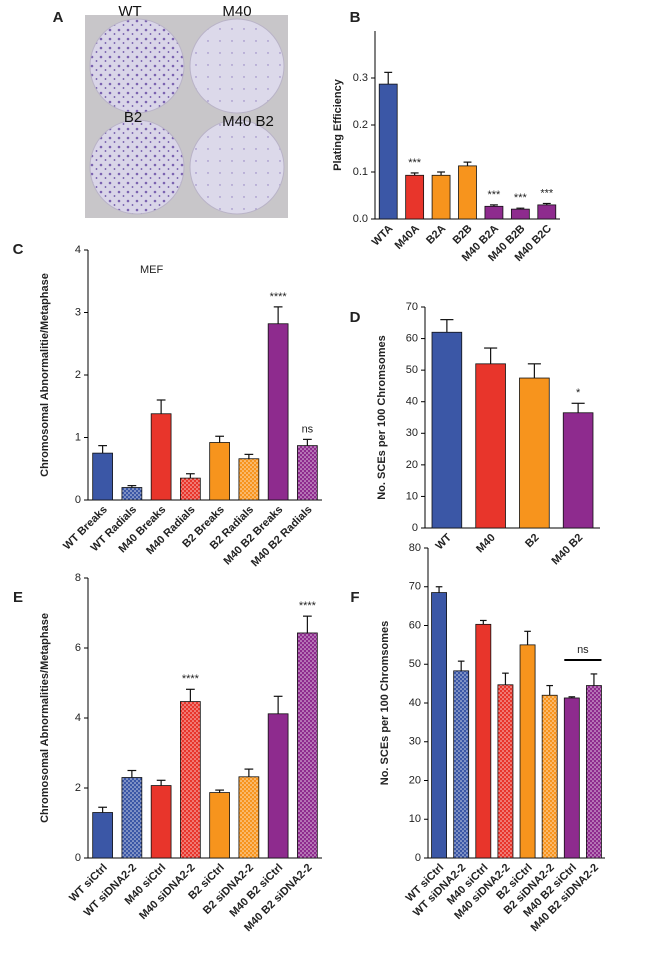 This screenshot has width=670, height=954. What do you see at coordinates (412, 307) in the screenshot?
I see `y-tick-label: 70` at bounding box center [412, 307].